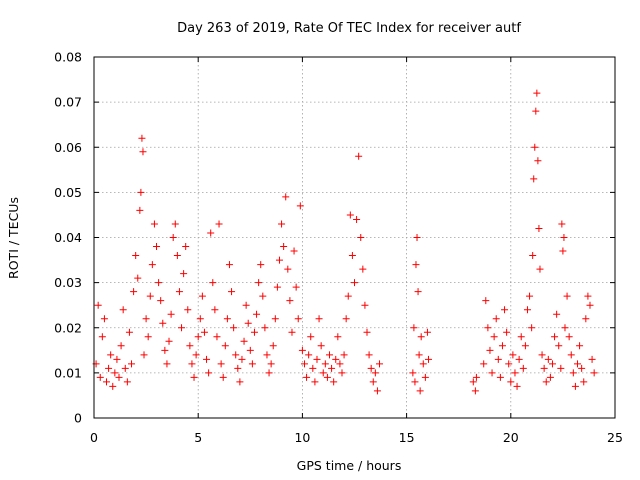 The width and height of the screenshot is (640, 480). What do you see at coordinates (68, 147) in the screenshot?
I see `y-tick-label: 0.06` at bounding box center [68, 147].